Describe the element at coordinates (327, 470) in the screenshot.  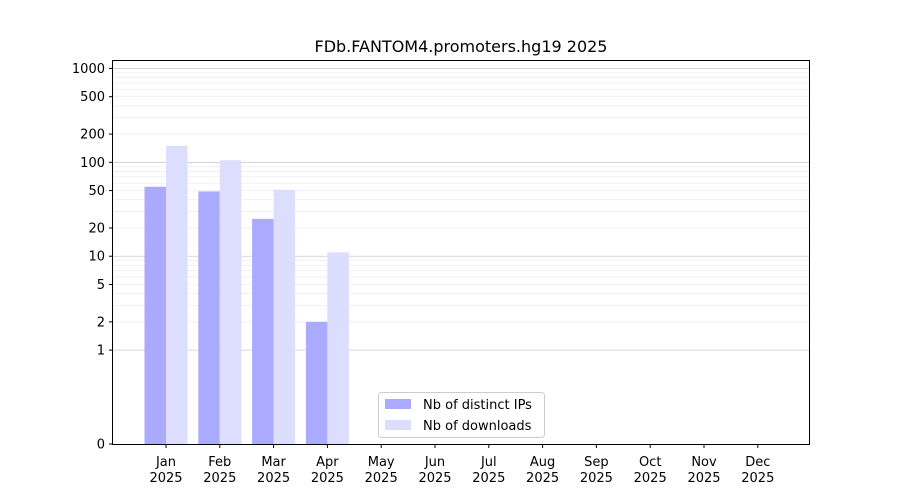
I see `x-tick-label: Apr 2025` at that location.